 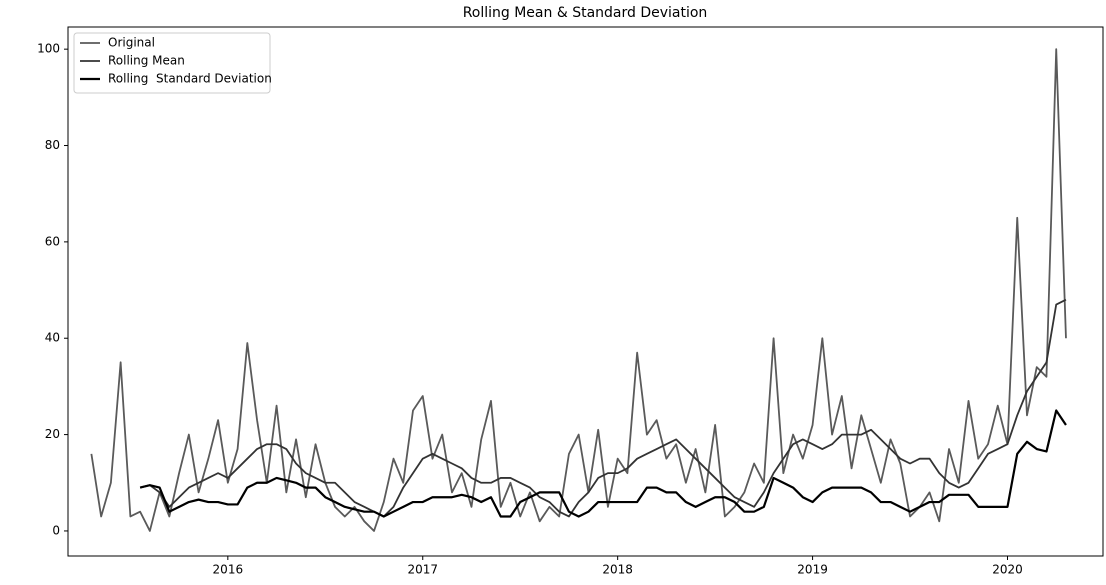 I want to click on y-tick-label: 0, so click(x=56, y=530).